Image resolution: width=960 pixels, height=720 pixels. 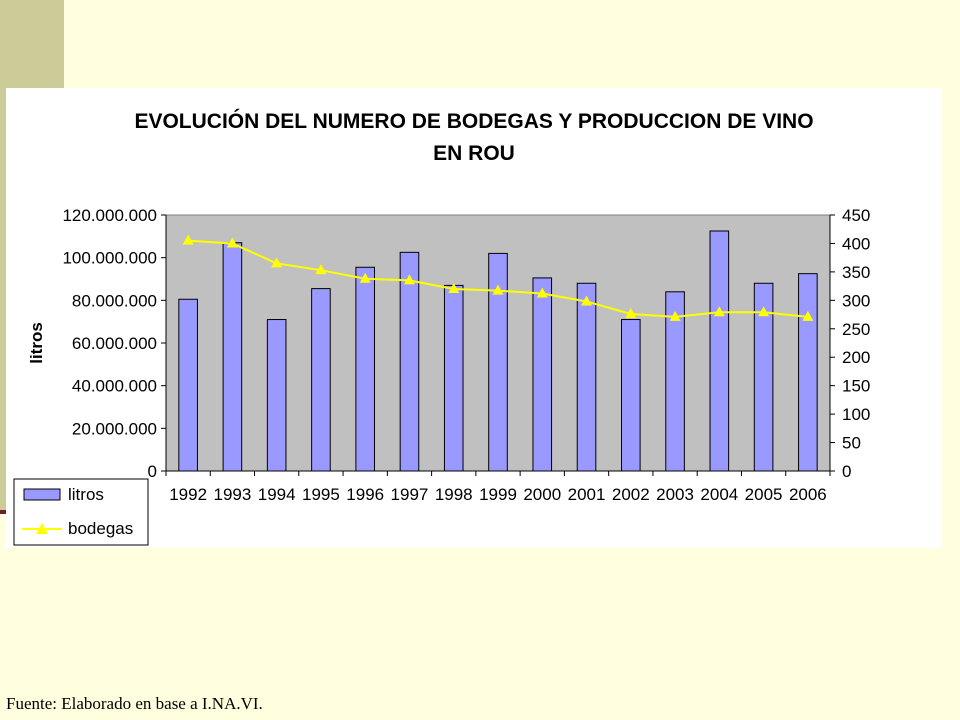 I want to click on bodegas-point-2002, so click(x=631, y=312).